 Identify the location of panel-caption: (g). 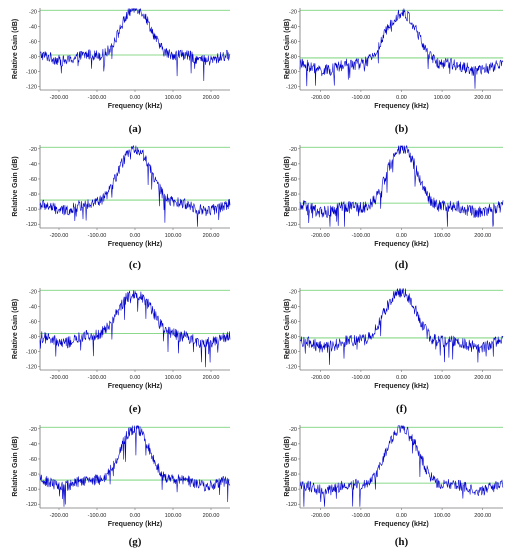
(135, 542).